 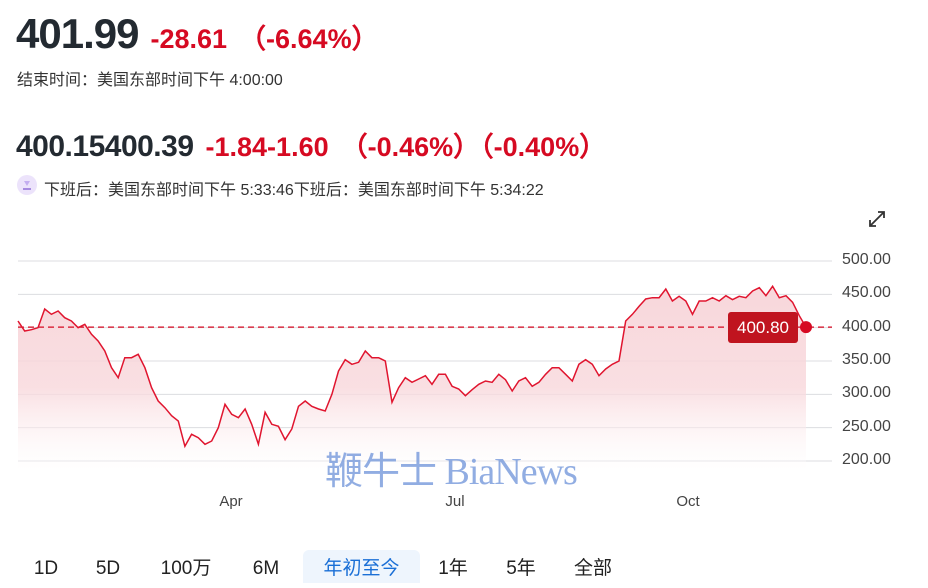 I want to click on range-tab: 100万, so click(x=186, y=566).